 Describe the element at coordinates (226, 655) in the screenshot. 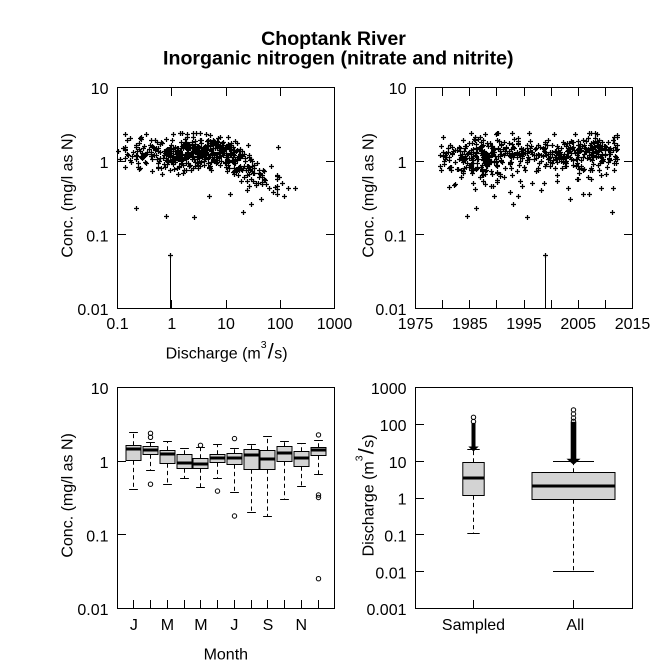

I see `svg-text: Month` at that location.